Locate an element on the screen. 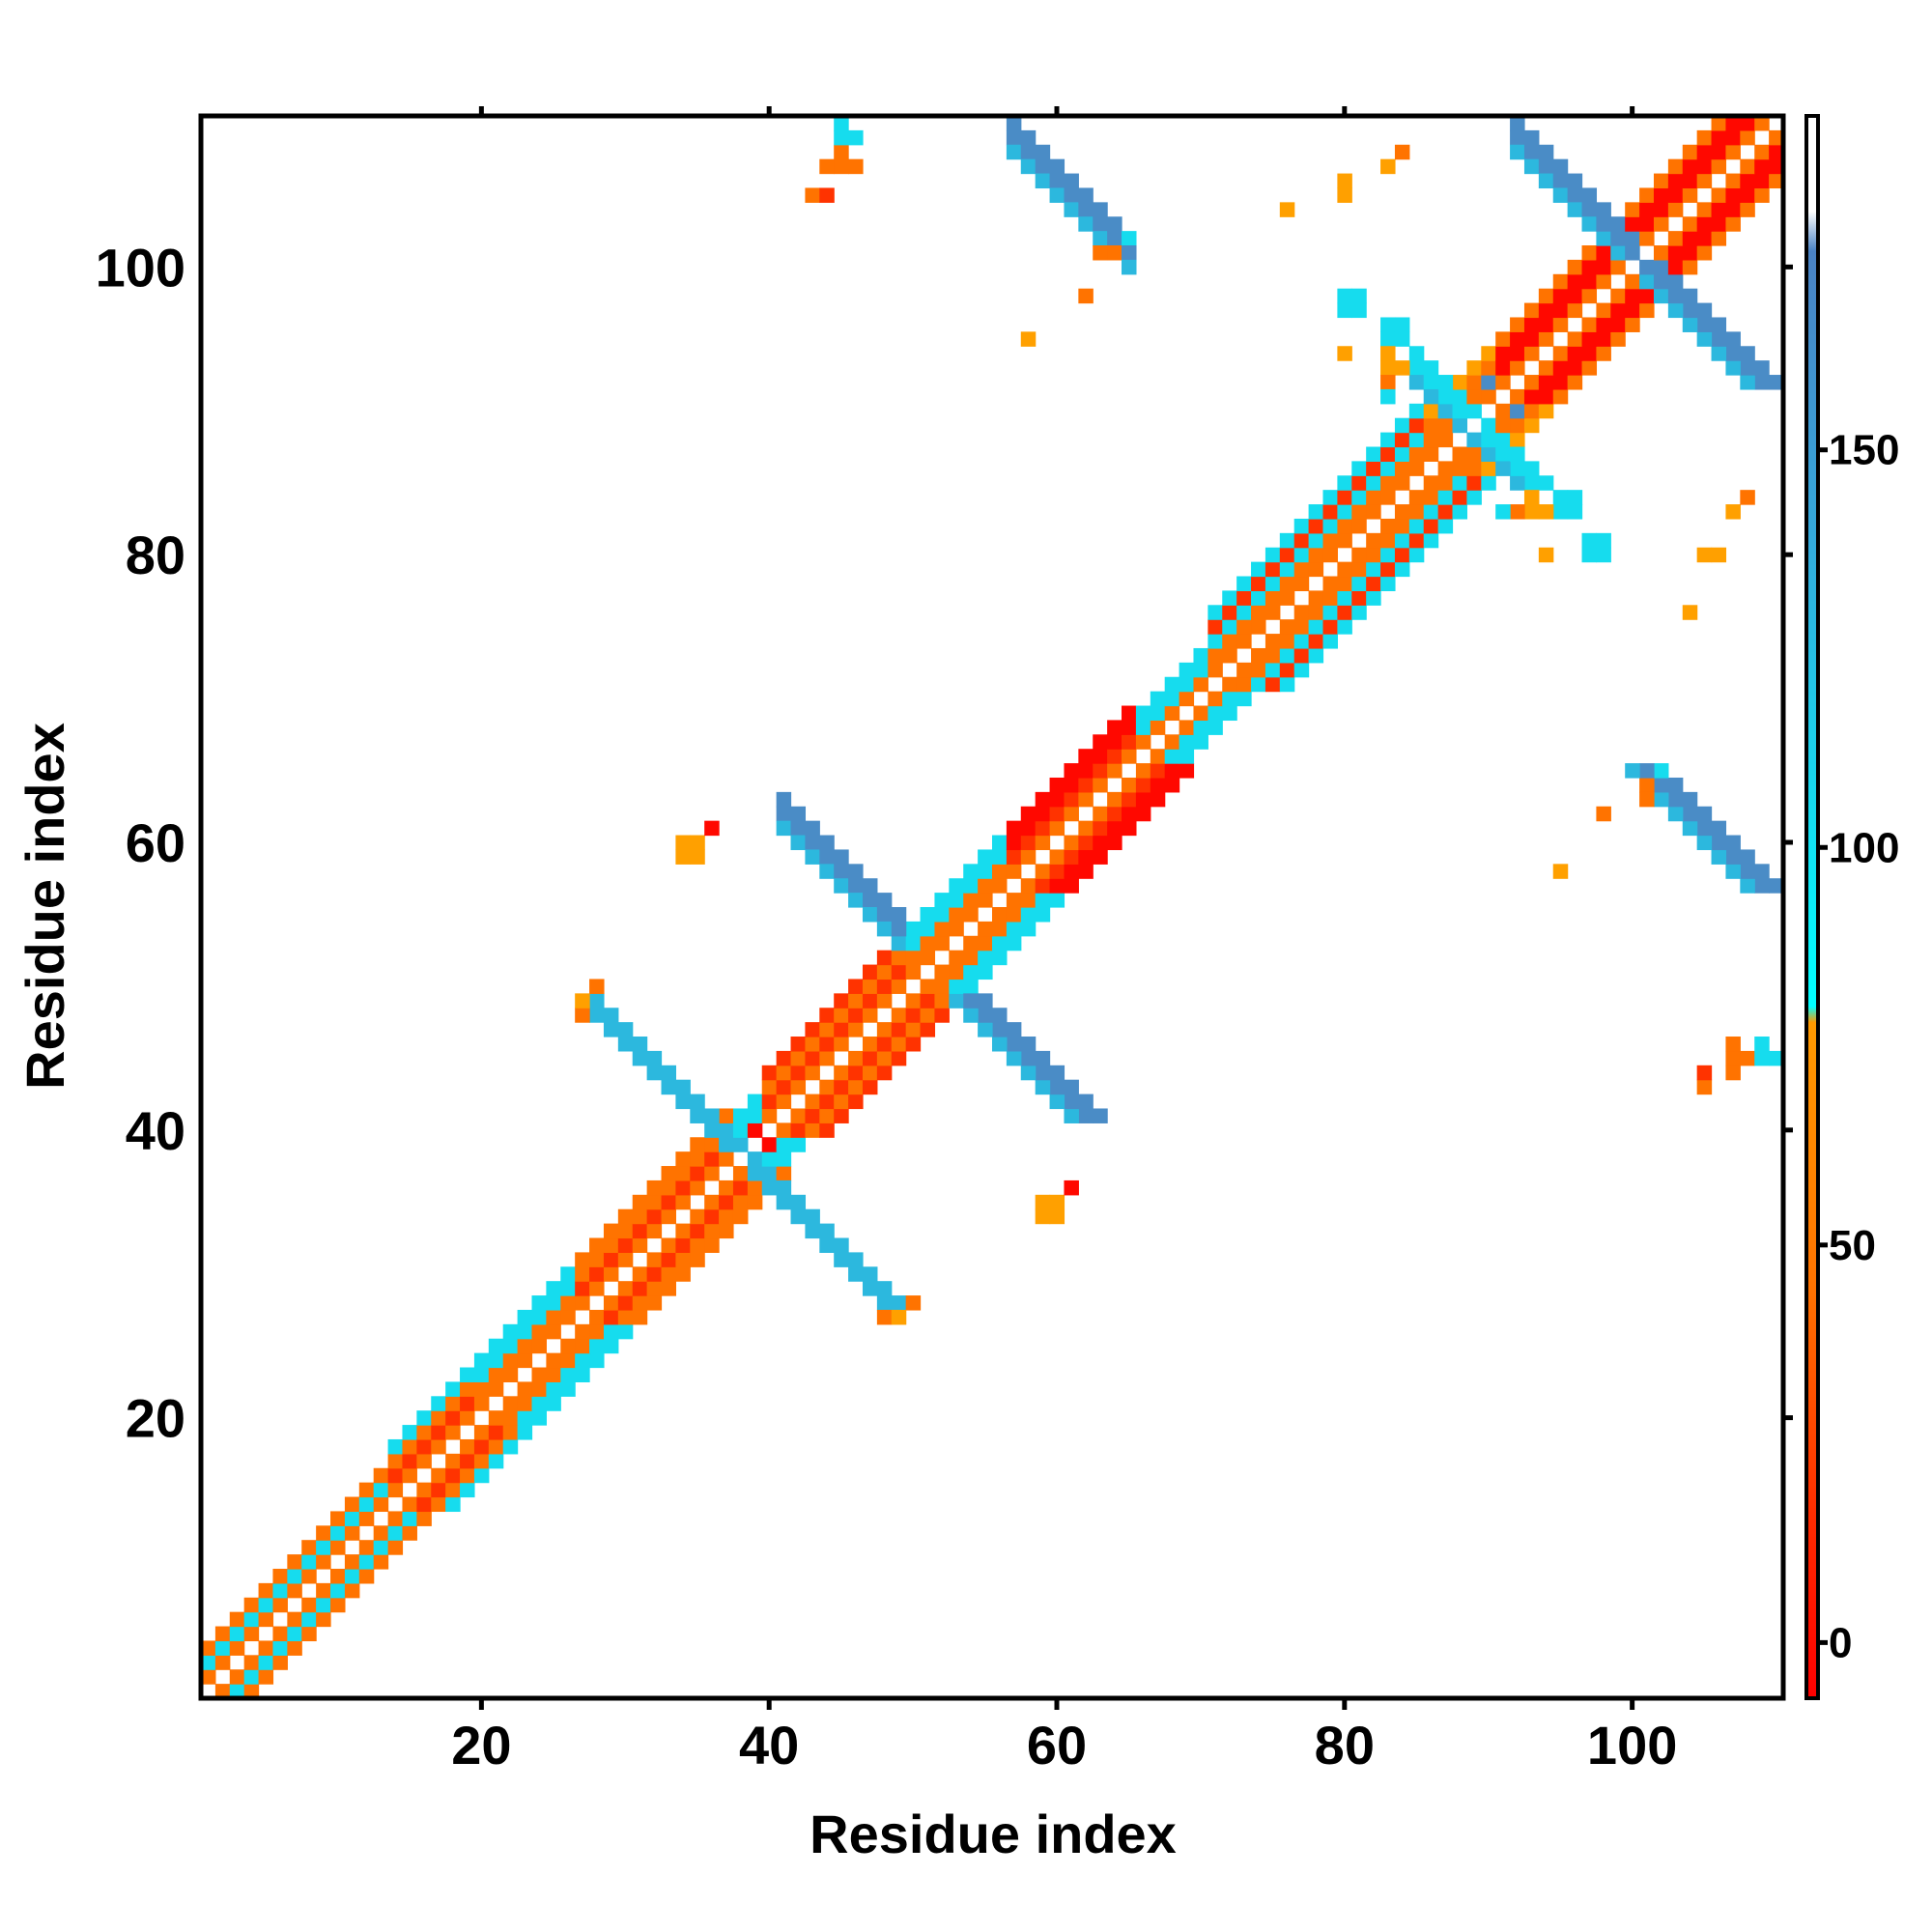 The height and width of the screenshot is (1932, 1932). y-tick-label: 40 is located at coordinates (155, 1130).